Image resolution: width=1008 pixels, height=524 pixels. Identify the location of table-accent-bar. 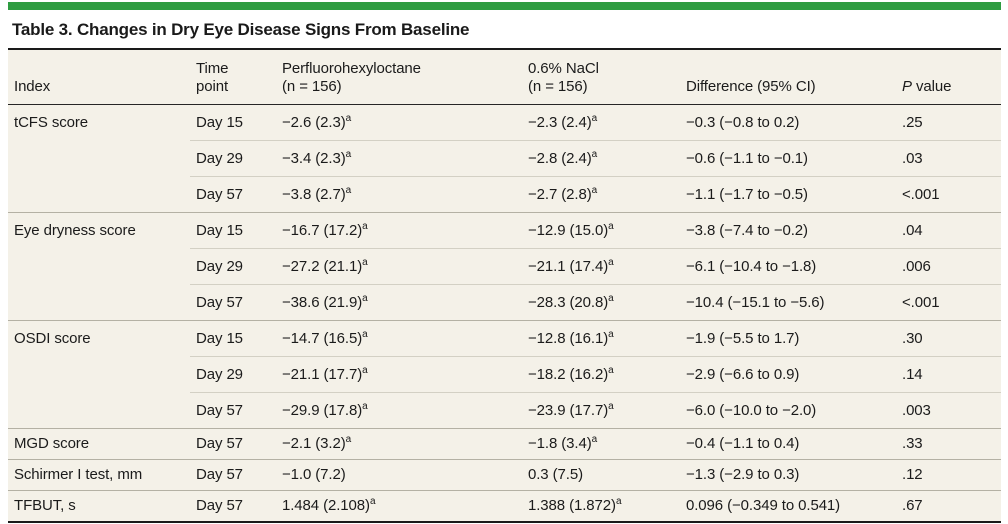
(504, 6).